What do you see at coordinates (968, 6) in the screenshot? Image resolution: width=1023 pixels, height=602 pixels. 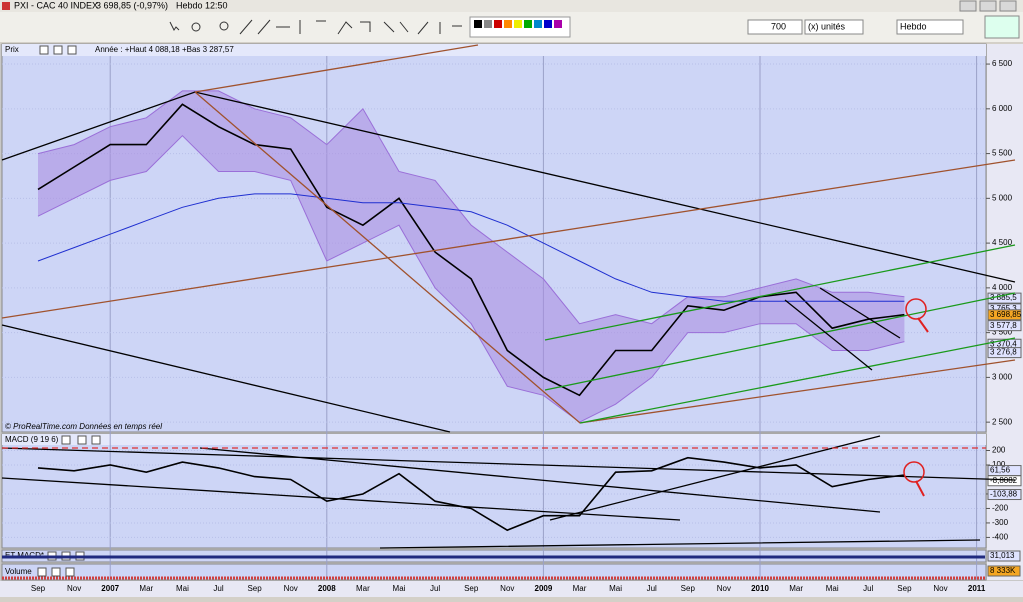 I see `minimize` at bounding box center [968, 6].